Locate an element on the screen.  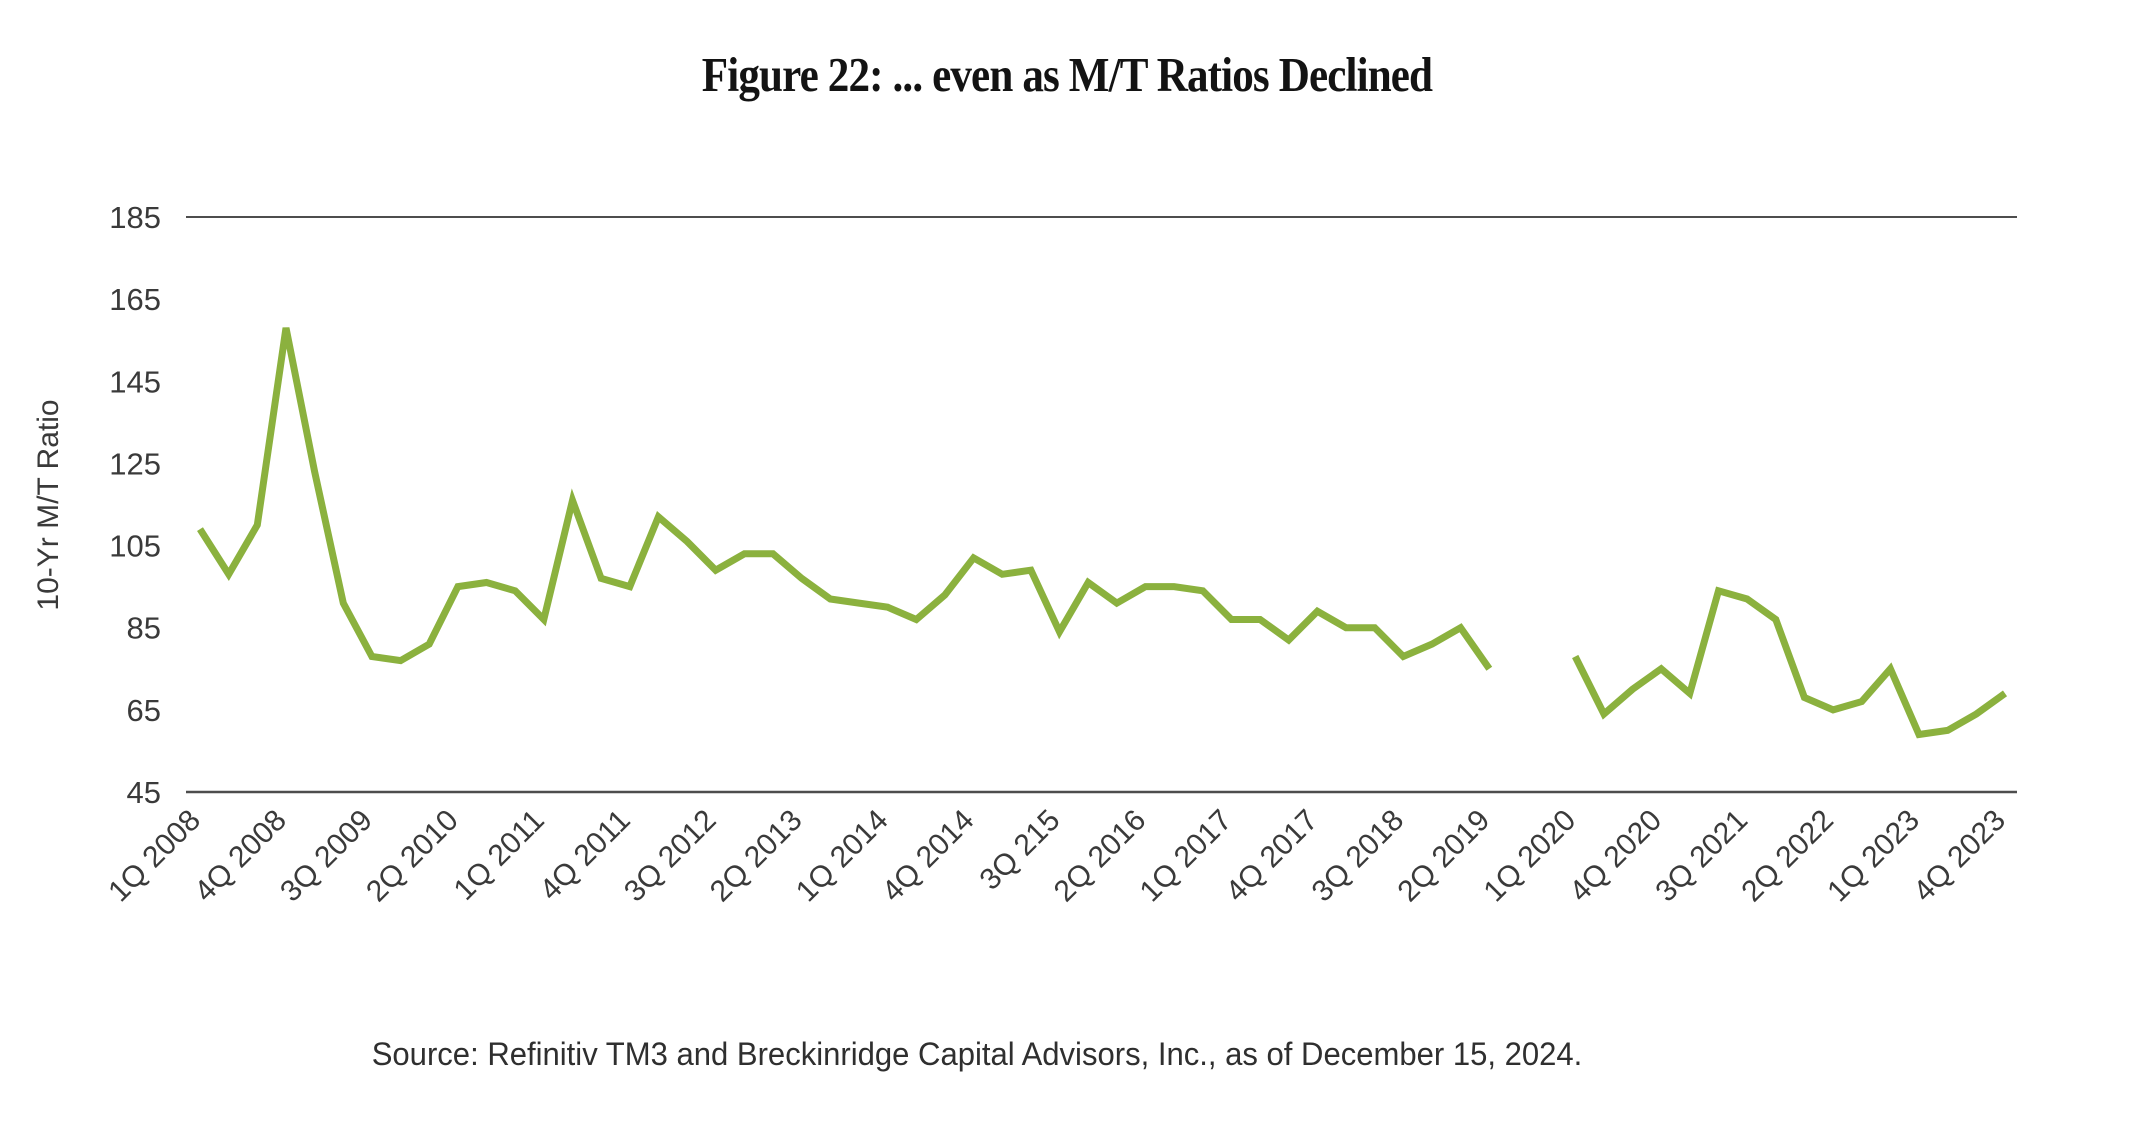
x-tick-label: 4Q 2011 is located at coordinates (585, 855).